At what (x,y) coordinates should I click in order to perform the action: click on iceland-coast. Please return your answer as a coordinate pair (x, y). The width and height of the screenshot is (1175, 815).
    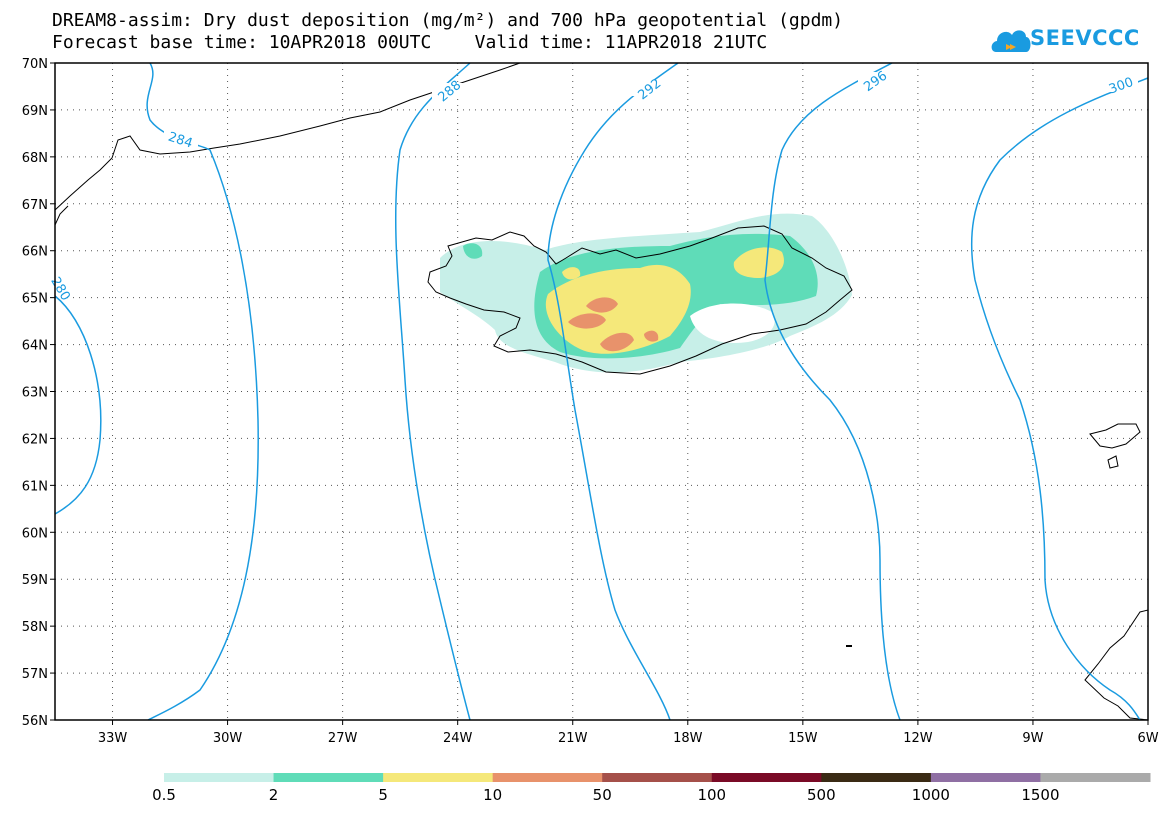
    Looking at the image, I should click on (640, 300).